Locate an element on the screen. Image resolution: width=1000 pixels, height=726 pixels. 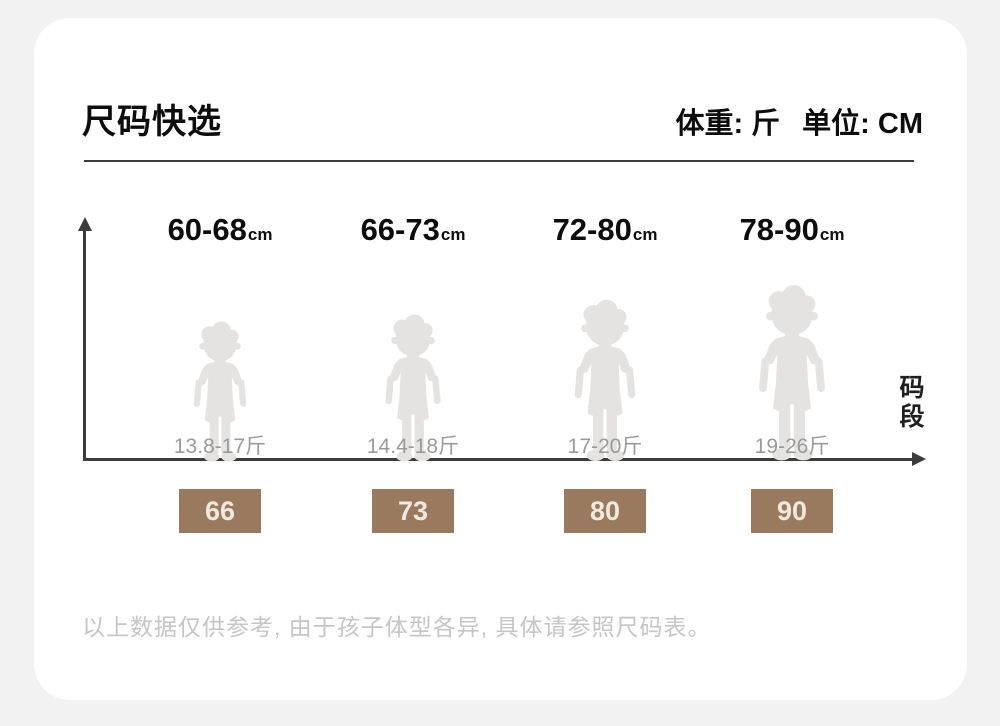
unit-info: 体重: 斤 单位: CM is located at coordinates (799, 121).